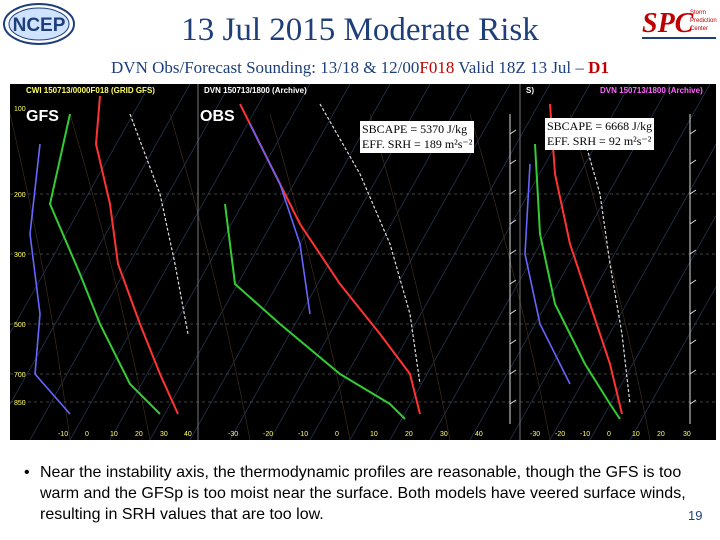 The image size is (720, 540). I want to click on svg-text: NCEP, so click(39, 25).